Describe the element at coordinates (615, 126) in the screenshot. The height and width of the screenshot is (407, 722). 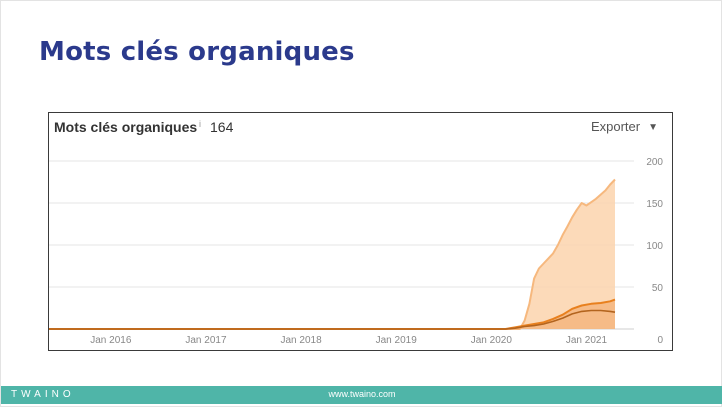
I see `export-label: Exporter` at that location.